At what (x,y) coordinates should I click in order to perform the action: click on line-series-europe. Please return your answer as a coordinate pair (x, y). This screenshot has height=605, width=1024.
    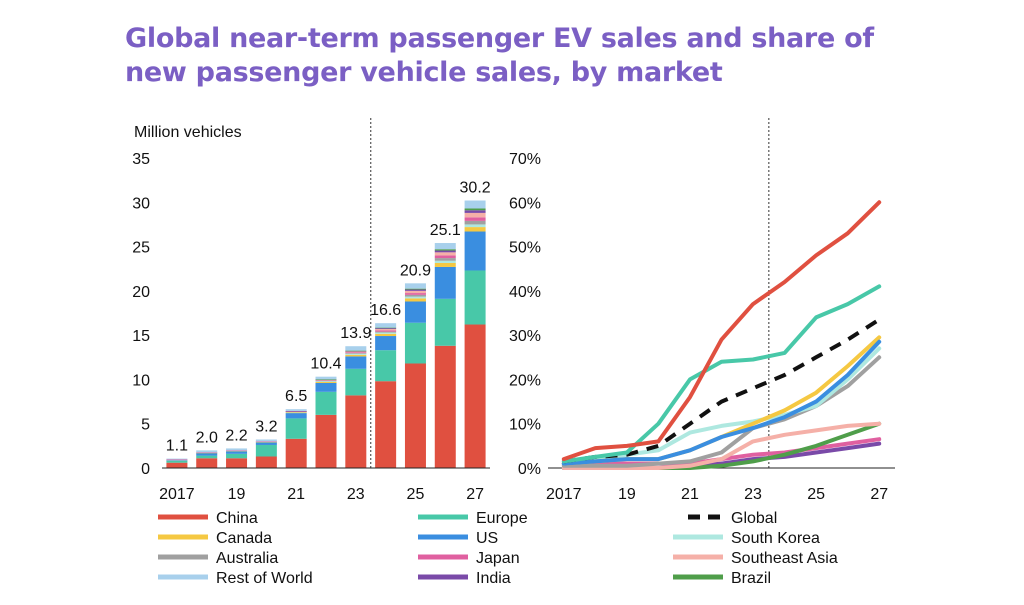
    Looking at the image, I should click on (721, 374).